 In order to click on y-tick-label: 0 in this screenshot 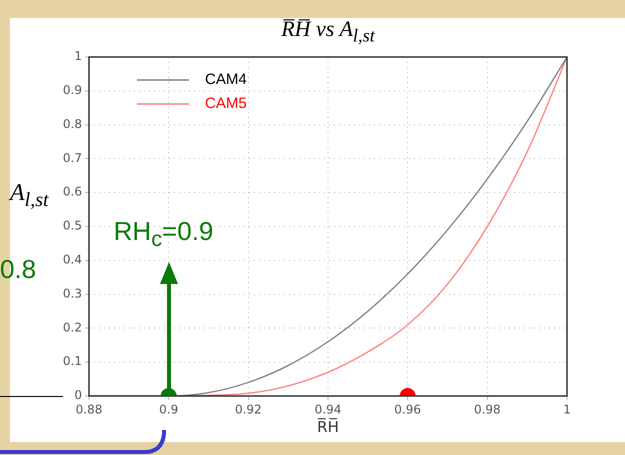, I will do `click(78, 395)`.